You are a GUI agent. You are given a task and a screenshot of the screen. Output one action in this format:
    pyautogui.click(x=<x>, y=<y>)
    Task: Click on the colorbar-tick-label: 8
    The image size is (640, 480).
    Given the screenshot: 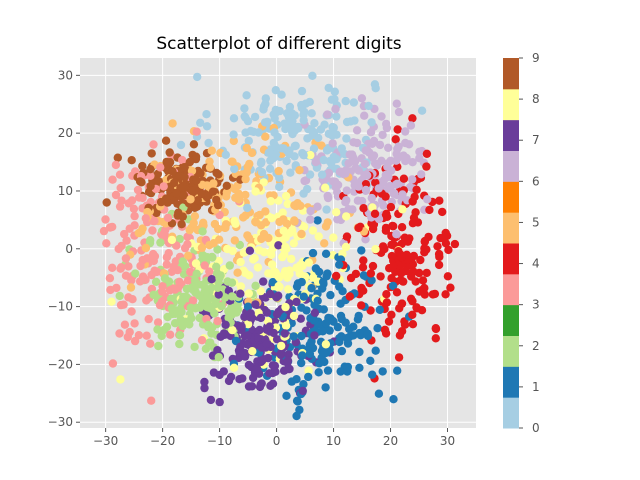 What is the action you would take?
    pyautogui.click(x=536, y=99)
    